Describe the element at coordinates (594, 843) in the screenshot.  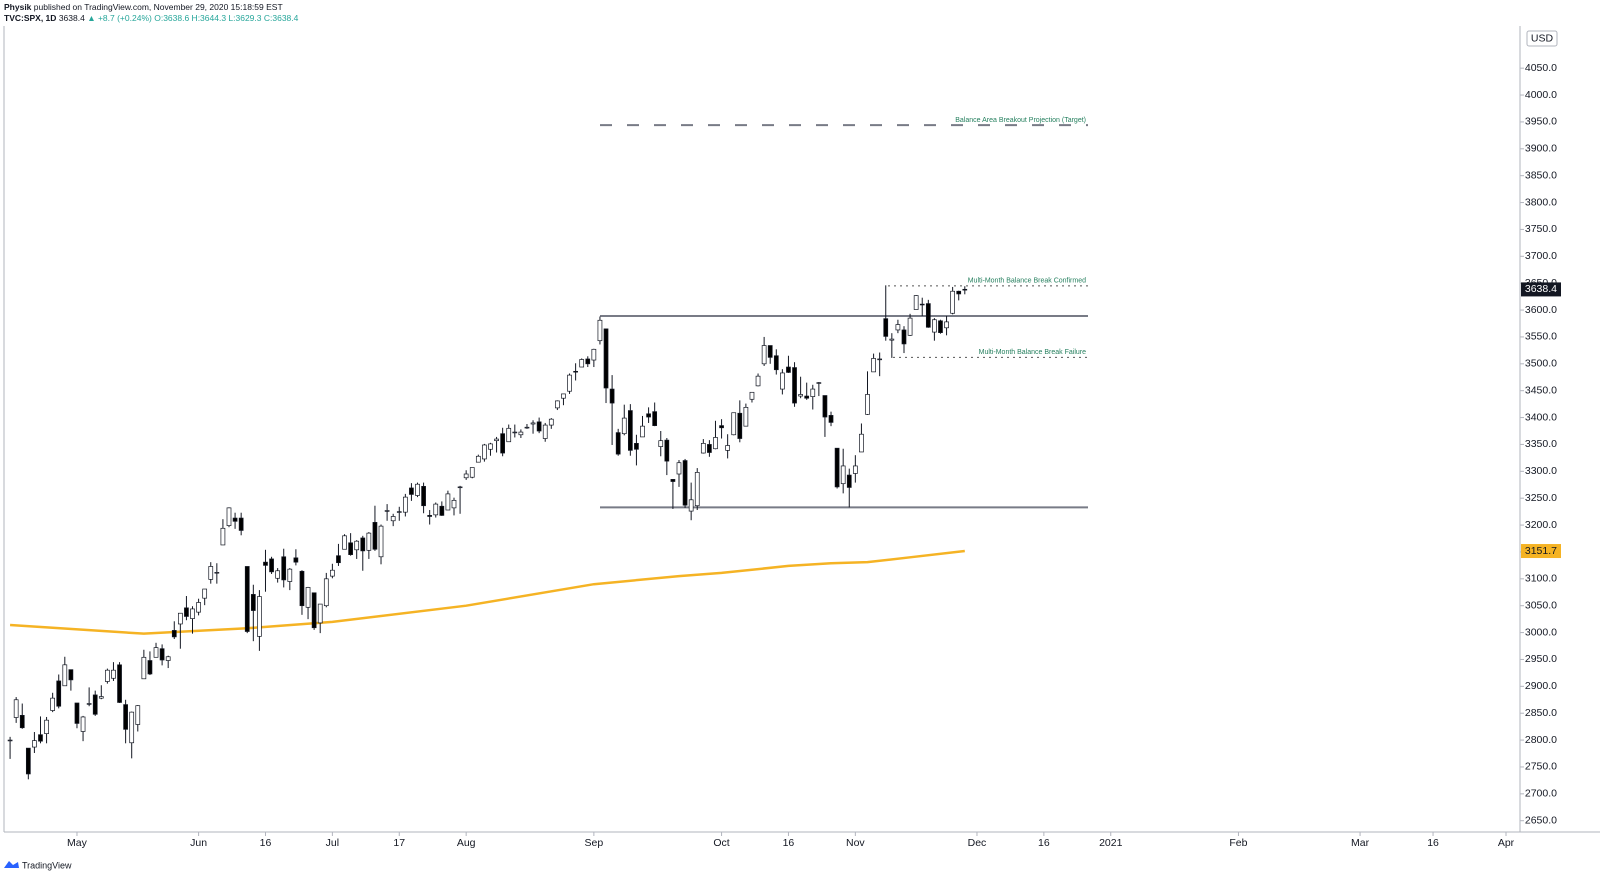
I see `x-tick-label: Sep` at that location.